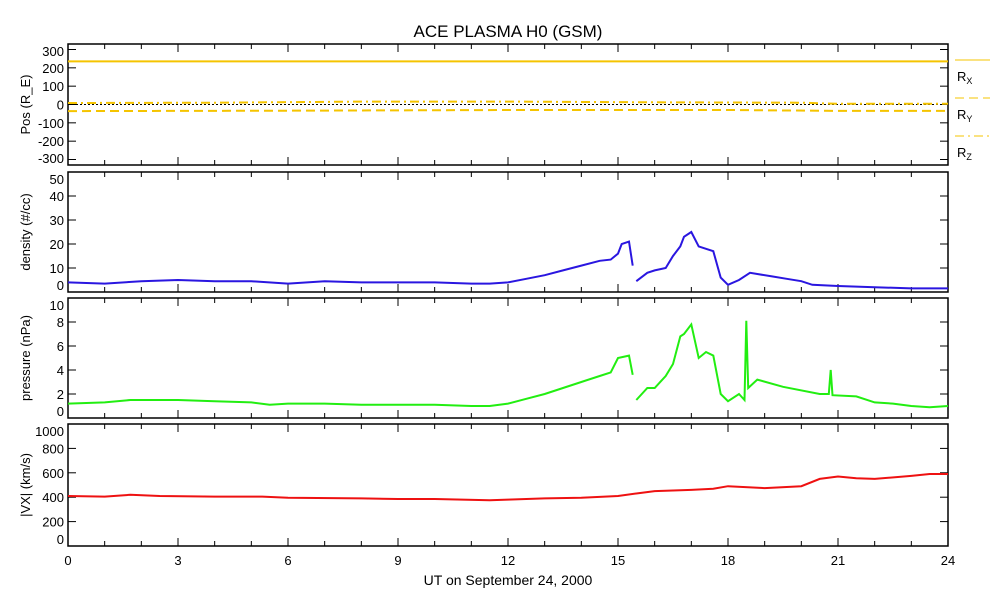 Image resolution: width=993 pixels, height=605 pixels. What do you see at coordinates (507, 487) in the screenshot?
I see `series-line-vx` at bounding box center [507, 487].